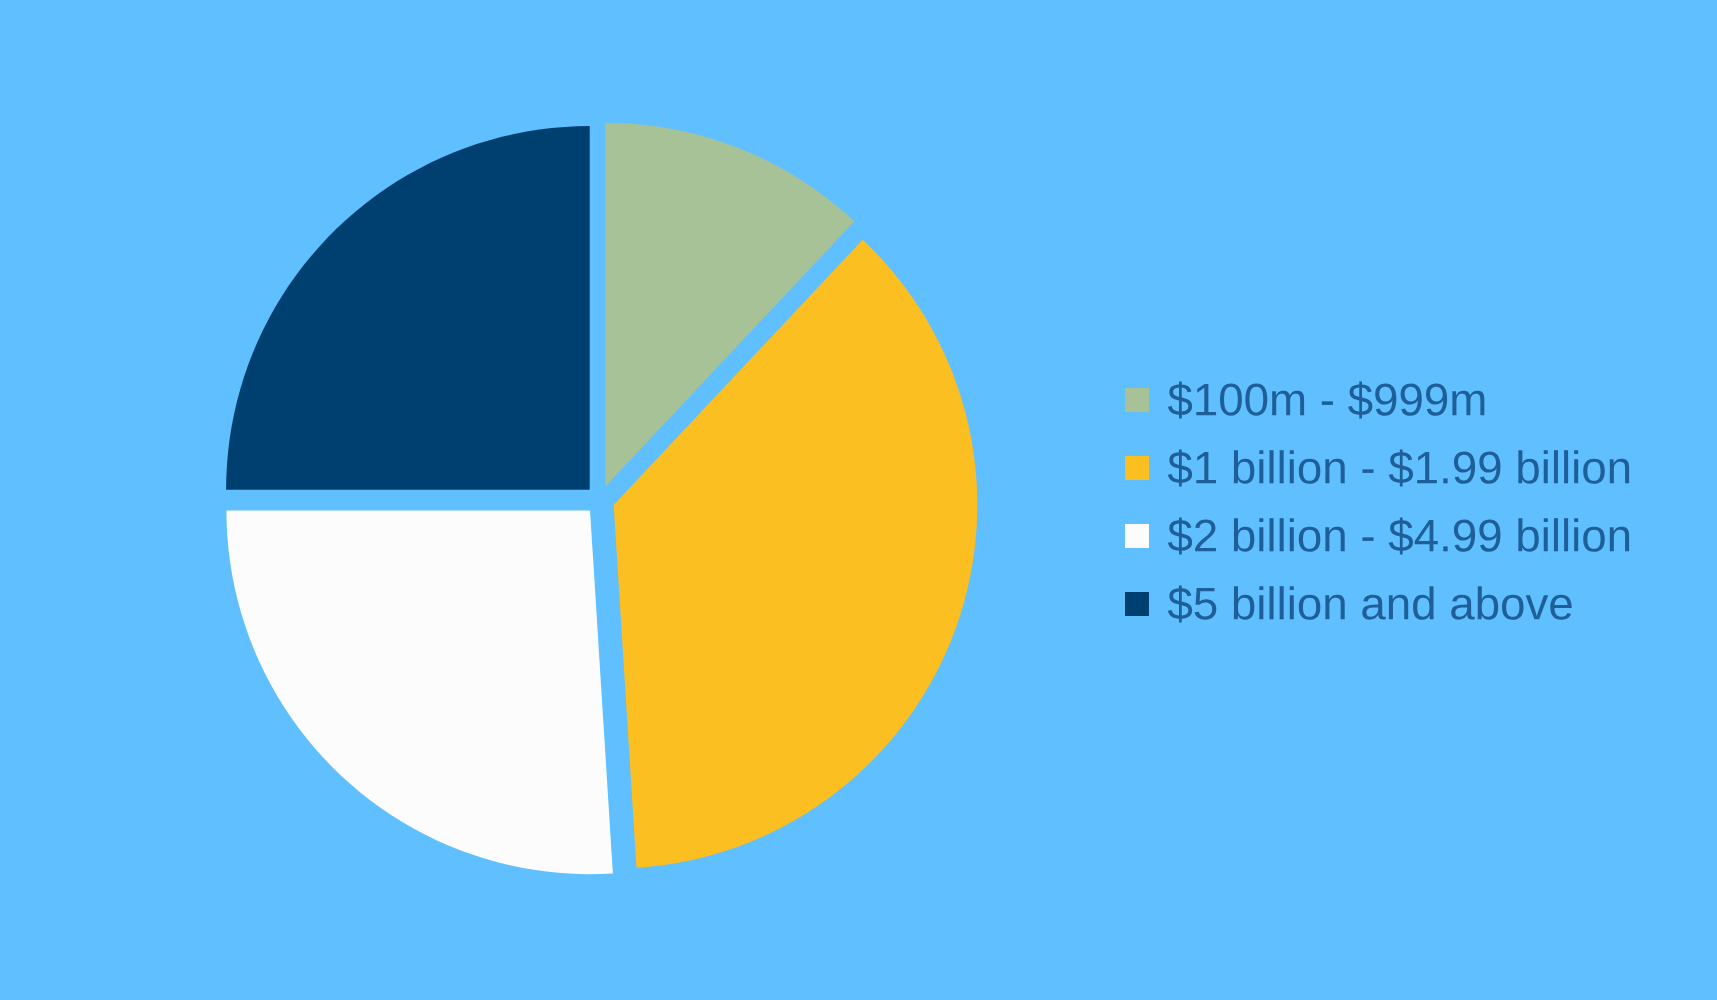 The image size is (1717, 1000). What do you see at coordinates (1398, 468) in the screenshot?
I see `legend-label: $1 billion - $1.99 billion` at bounding box center [1398, 468].